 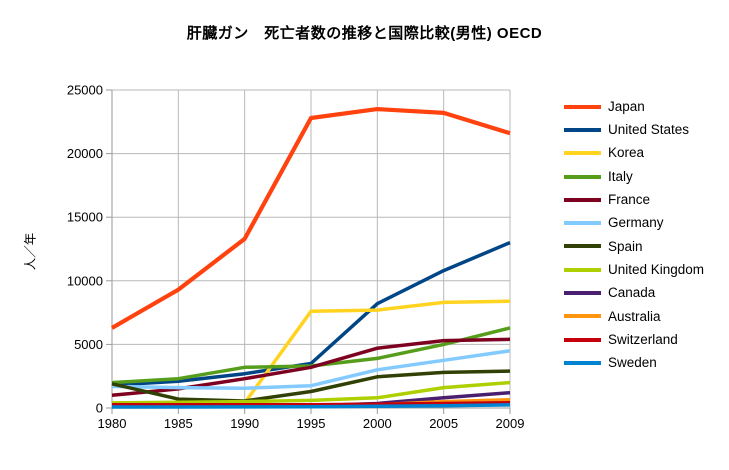 I want to click on legend-label: Switzerland, so click(x=643, y=339).